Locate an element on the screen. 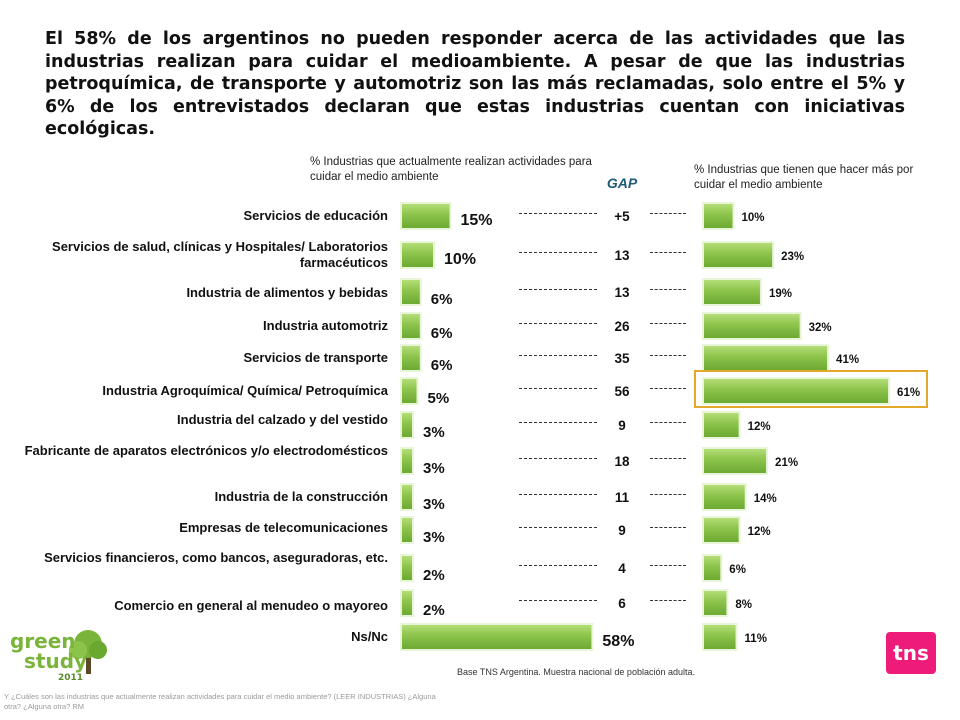  right-value-label: 14% is located at coordinates (765, 499).